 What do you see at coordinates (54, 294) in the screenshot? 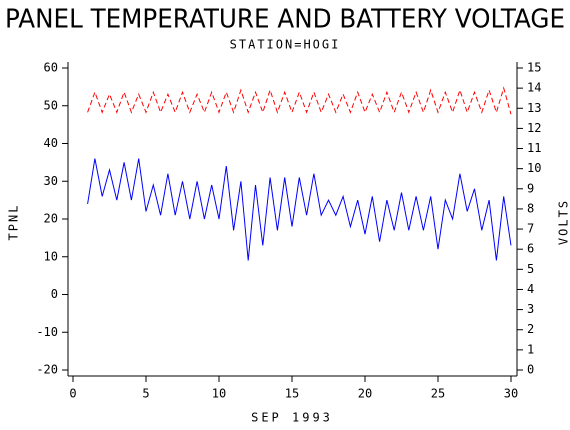
I see `y-tick-label: 0` at bounding box center [54, 294].